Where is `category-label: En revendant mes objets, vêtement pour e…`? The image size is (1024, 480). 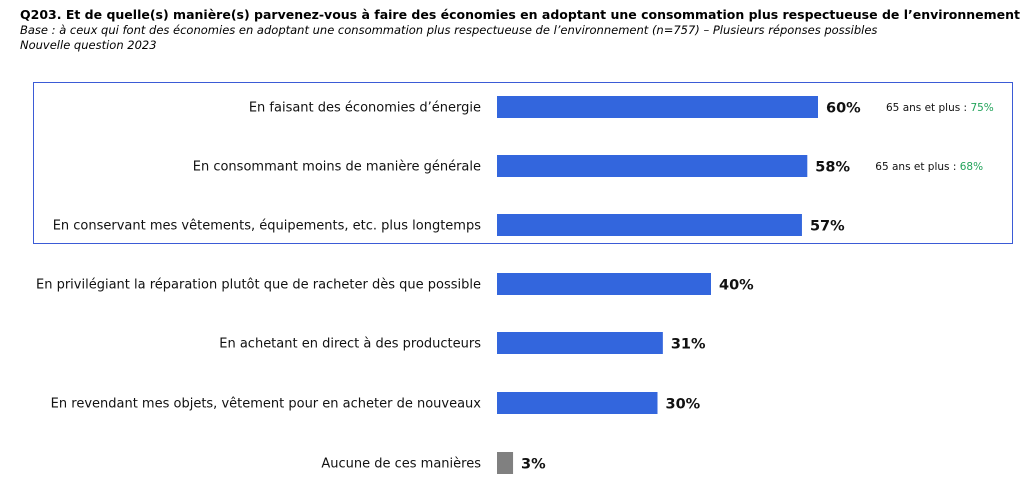 category-label: En revendant mes objets, vêtement pour e… is located at coordinates (266, 404).